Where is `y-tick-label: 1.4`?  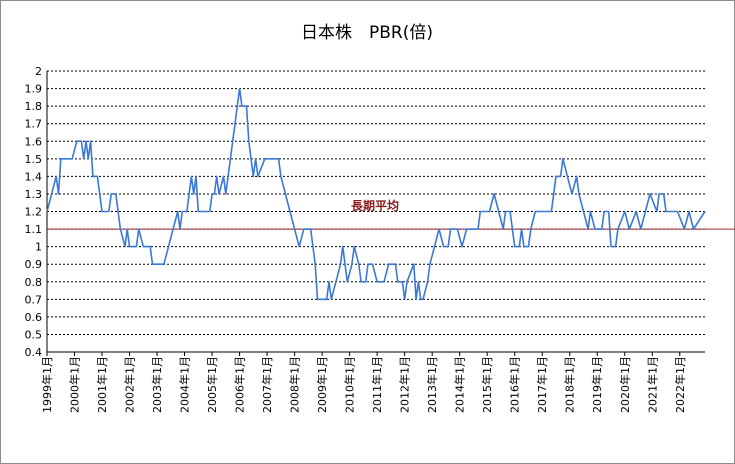
y-tick-label: 1.4 is located at coordinates (34, 176).